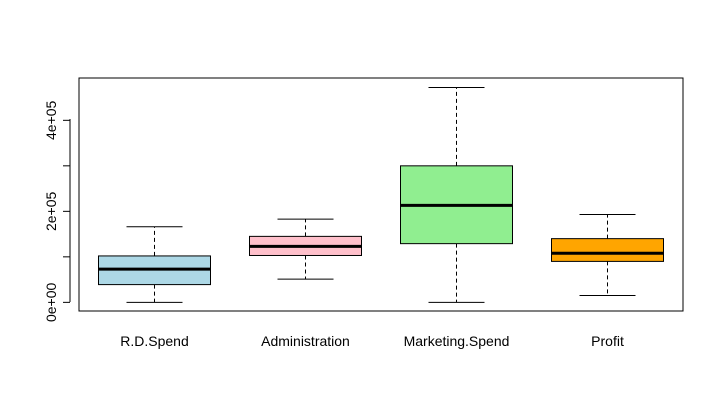  I want to click on box-iqr, so click(607, 250).